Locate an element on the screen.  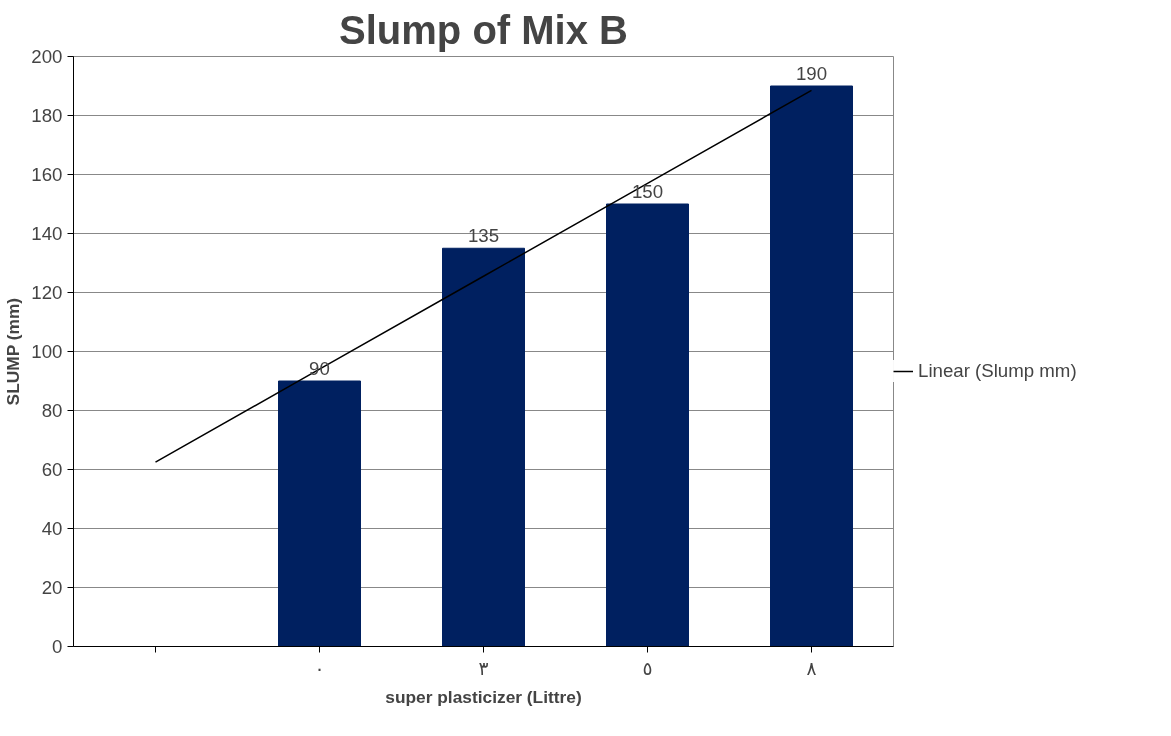
x-tick-label: ٨ is located at coordinates (811, 668).